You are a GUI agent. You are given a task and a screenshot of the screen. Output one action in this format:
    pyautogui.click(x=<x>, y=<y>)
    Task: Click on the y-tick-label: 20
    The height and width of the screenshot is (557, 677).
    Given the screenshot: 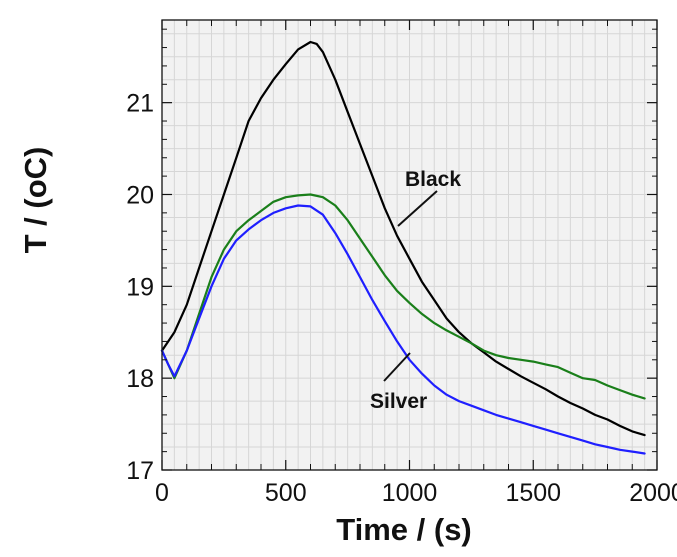 What is the action you would take?
    pyautogui.click(x=140, y=195)
    